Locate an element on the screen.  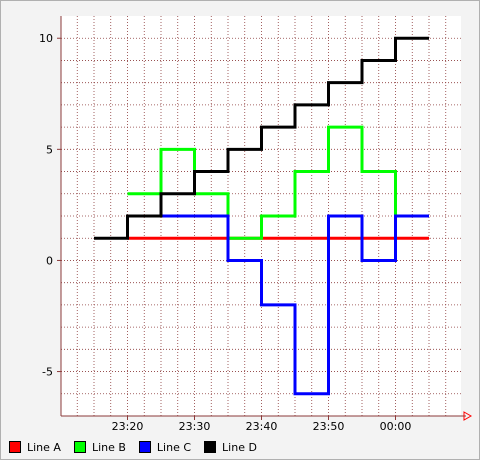
legend-label: Line B is located at coordinates (108, 447).